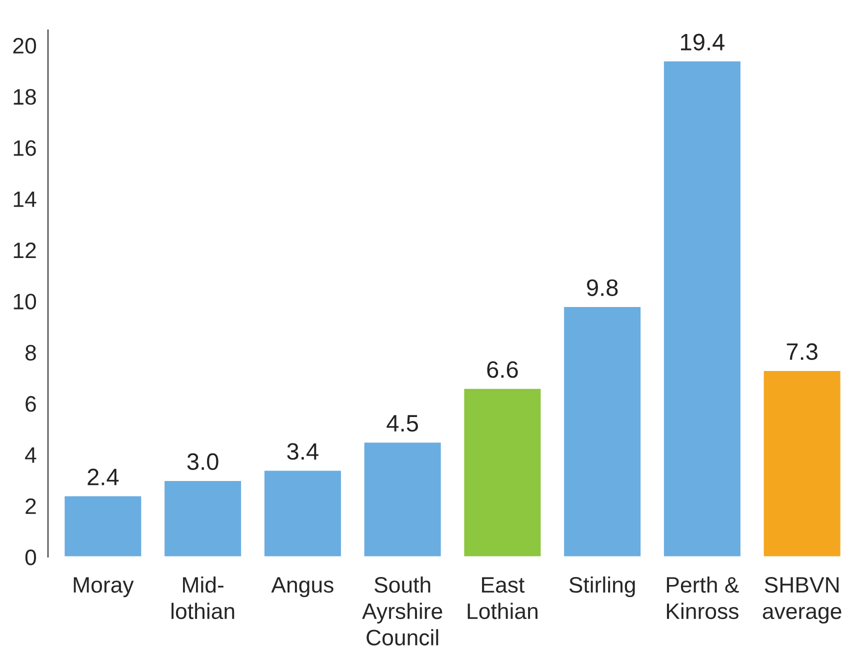 The height and width of the screenshot is (660, 861). What do you see at coordinates (503, 598) in the screenshot?
I see `x-tick-label: East Lothian` at bounding box center [503, 598].